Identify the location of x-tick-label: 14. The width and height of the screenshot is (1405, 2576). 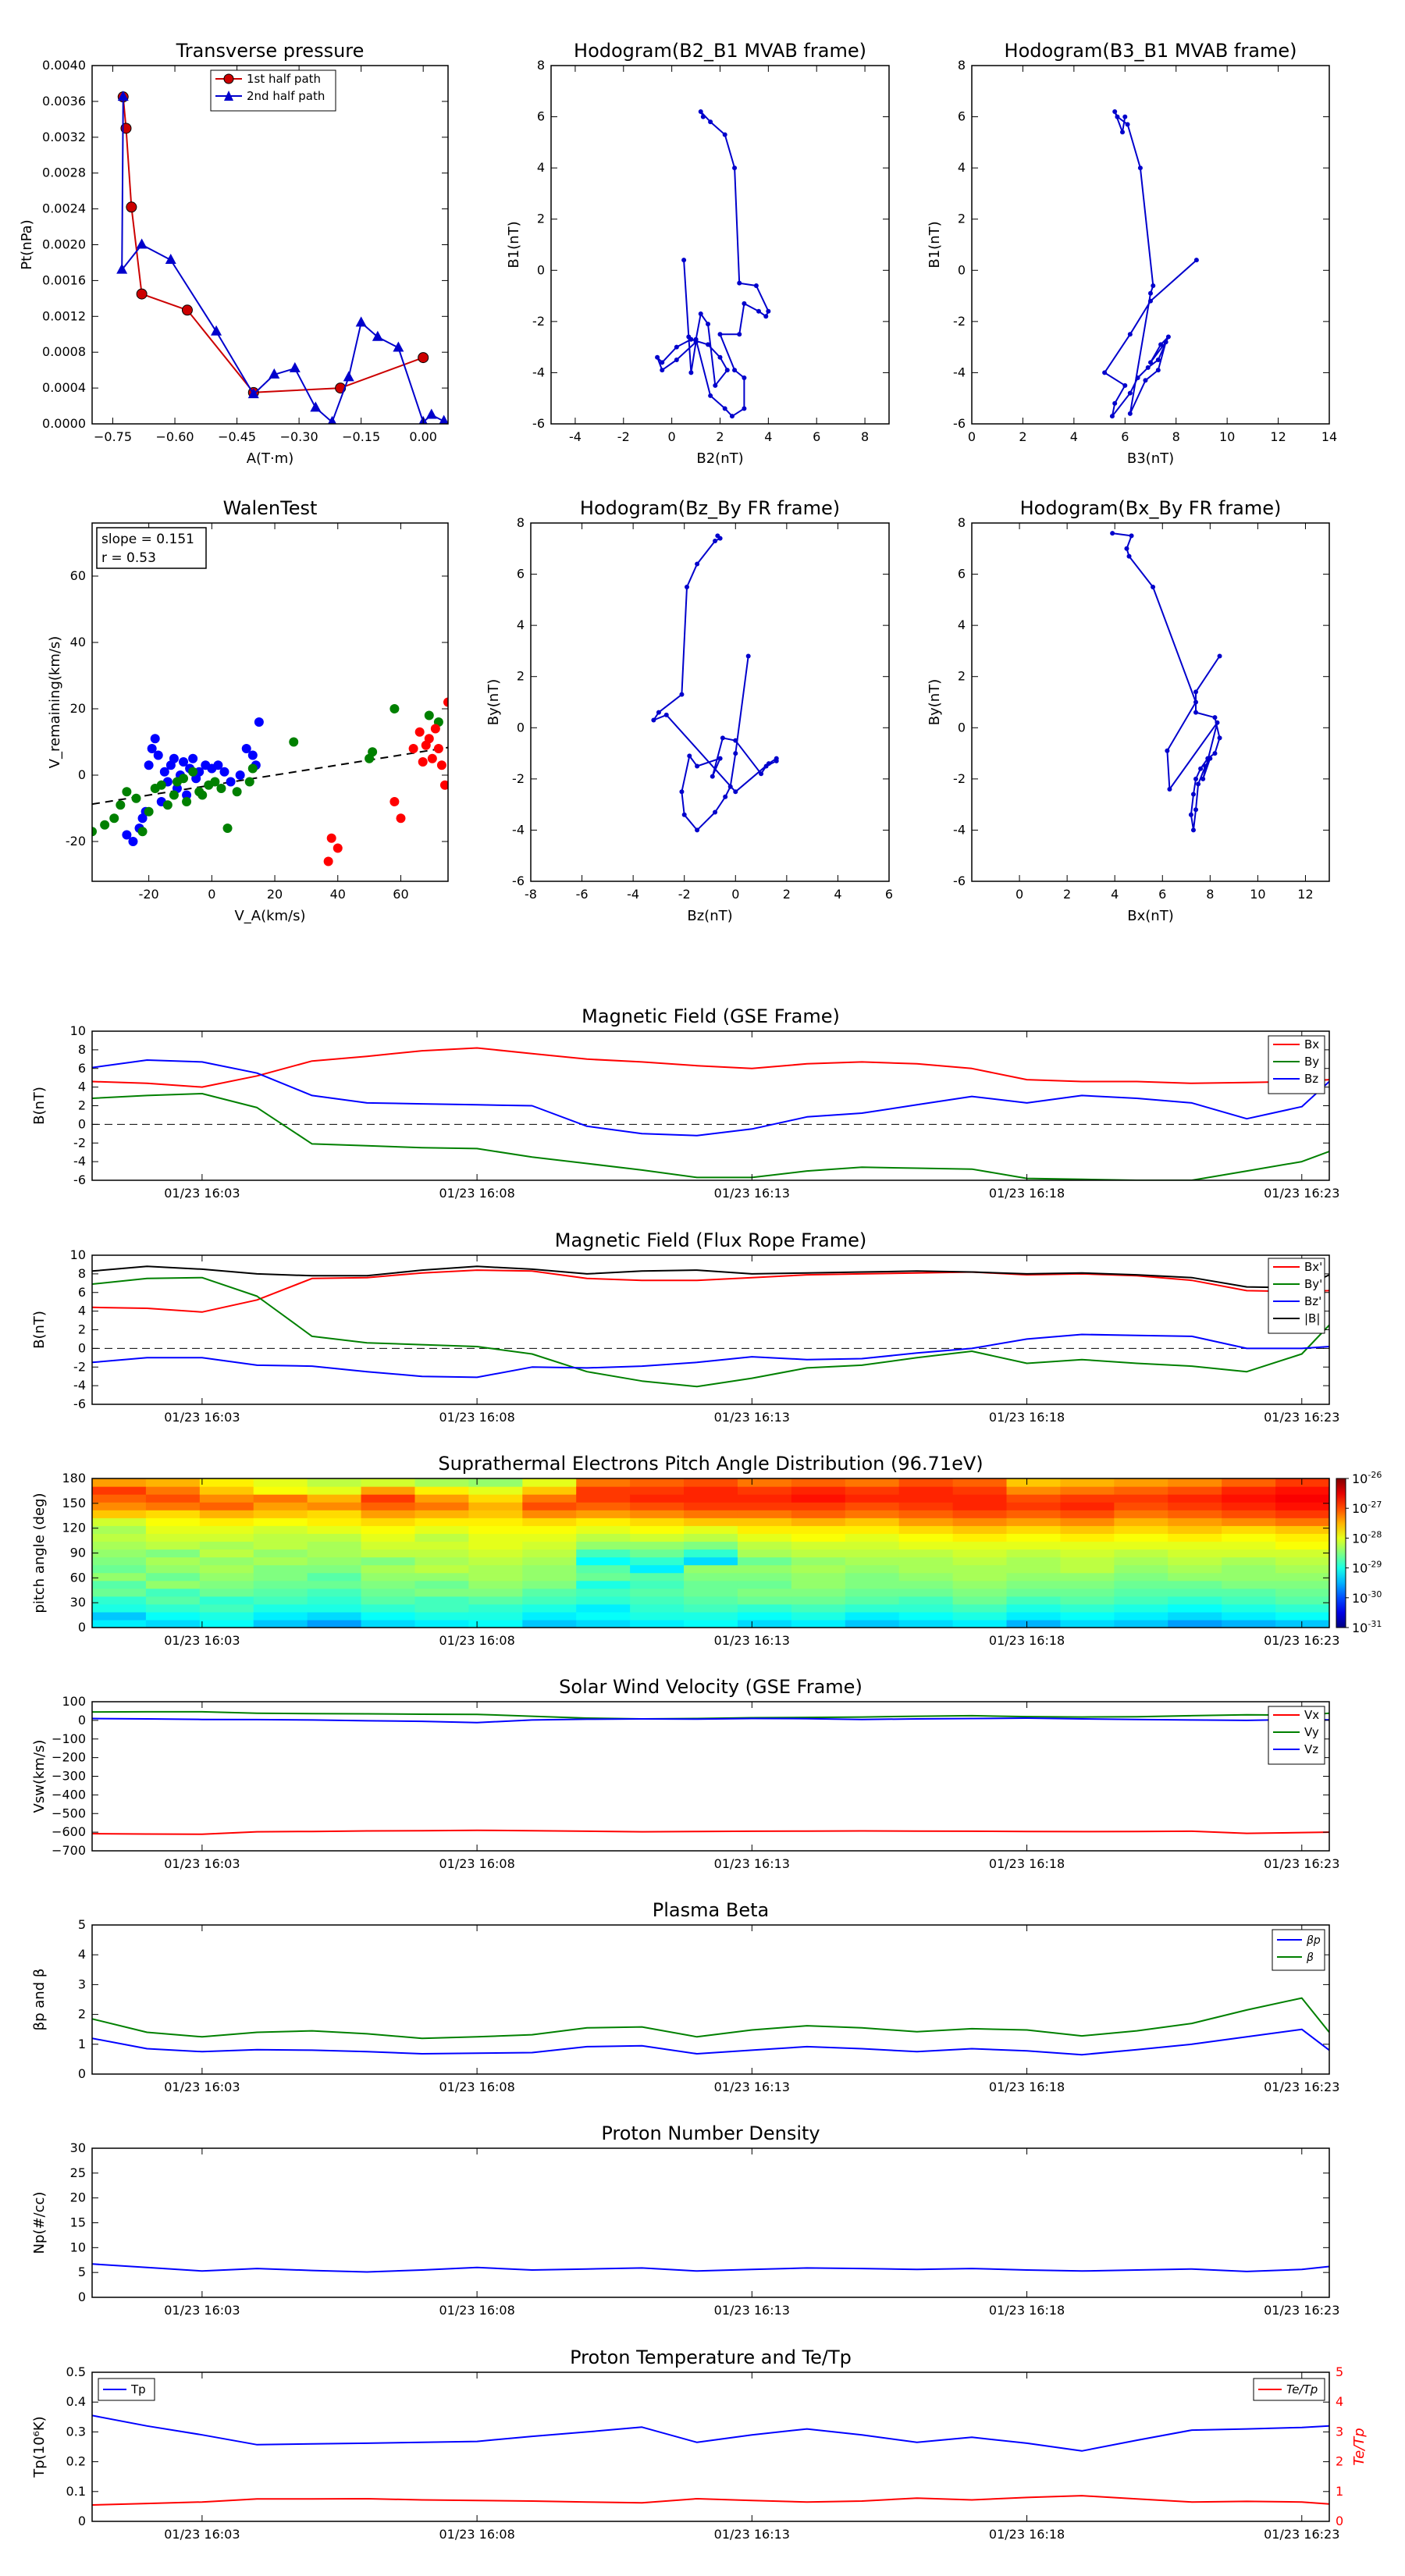
(1329, 436).